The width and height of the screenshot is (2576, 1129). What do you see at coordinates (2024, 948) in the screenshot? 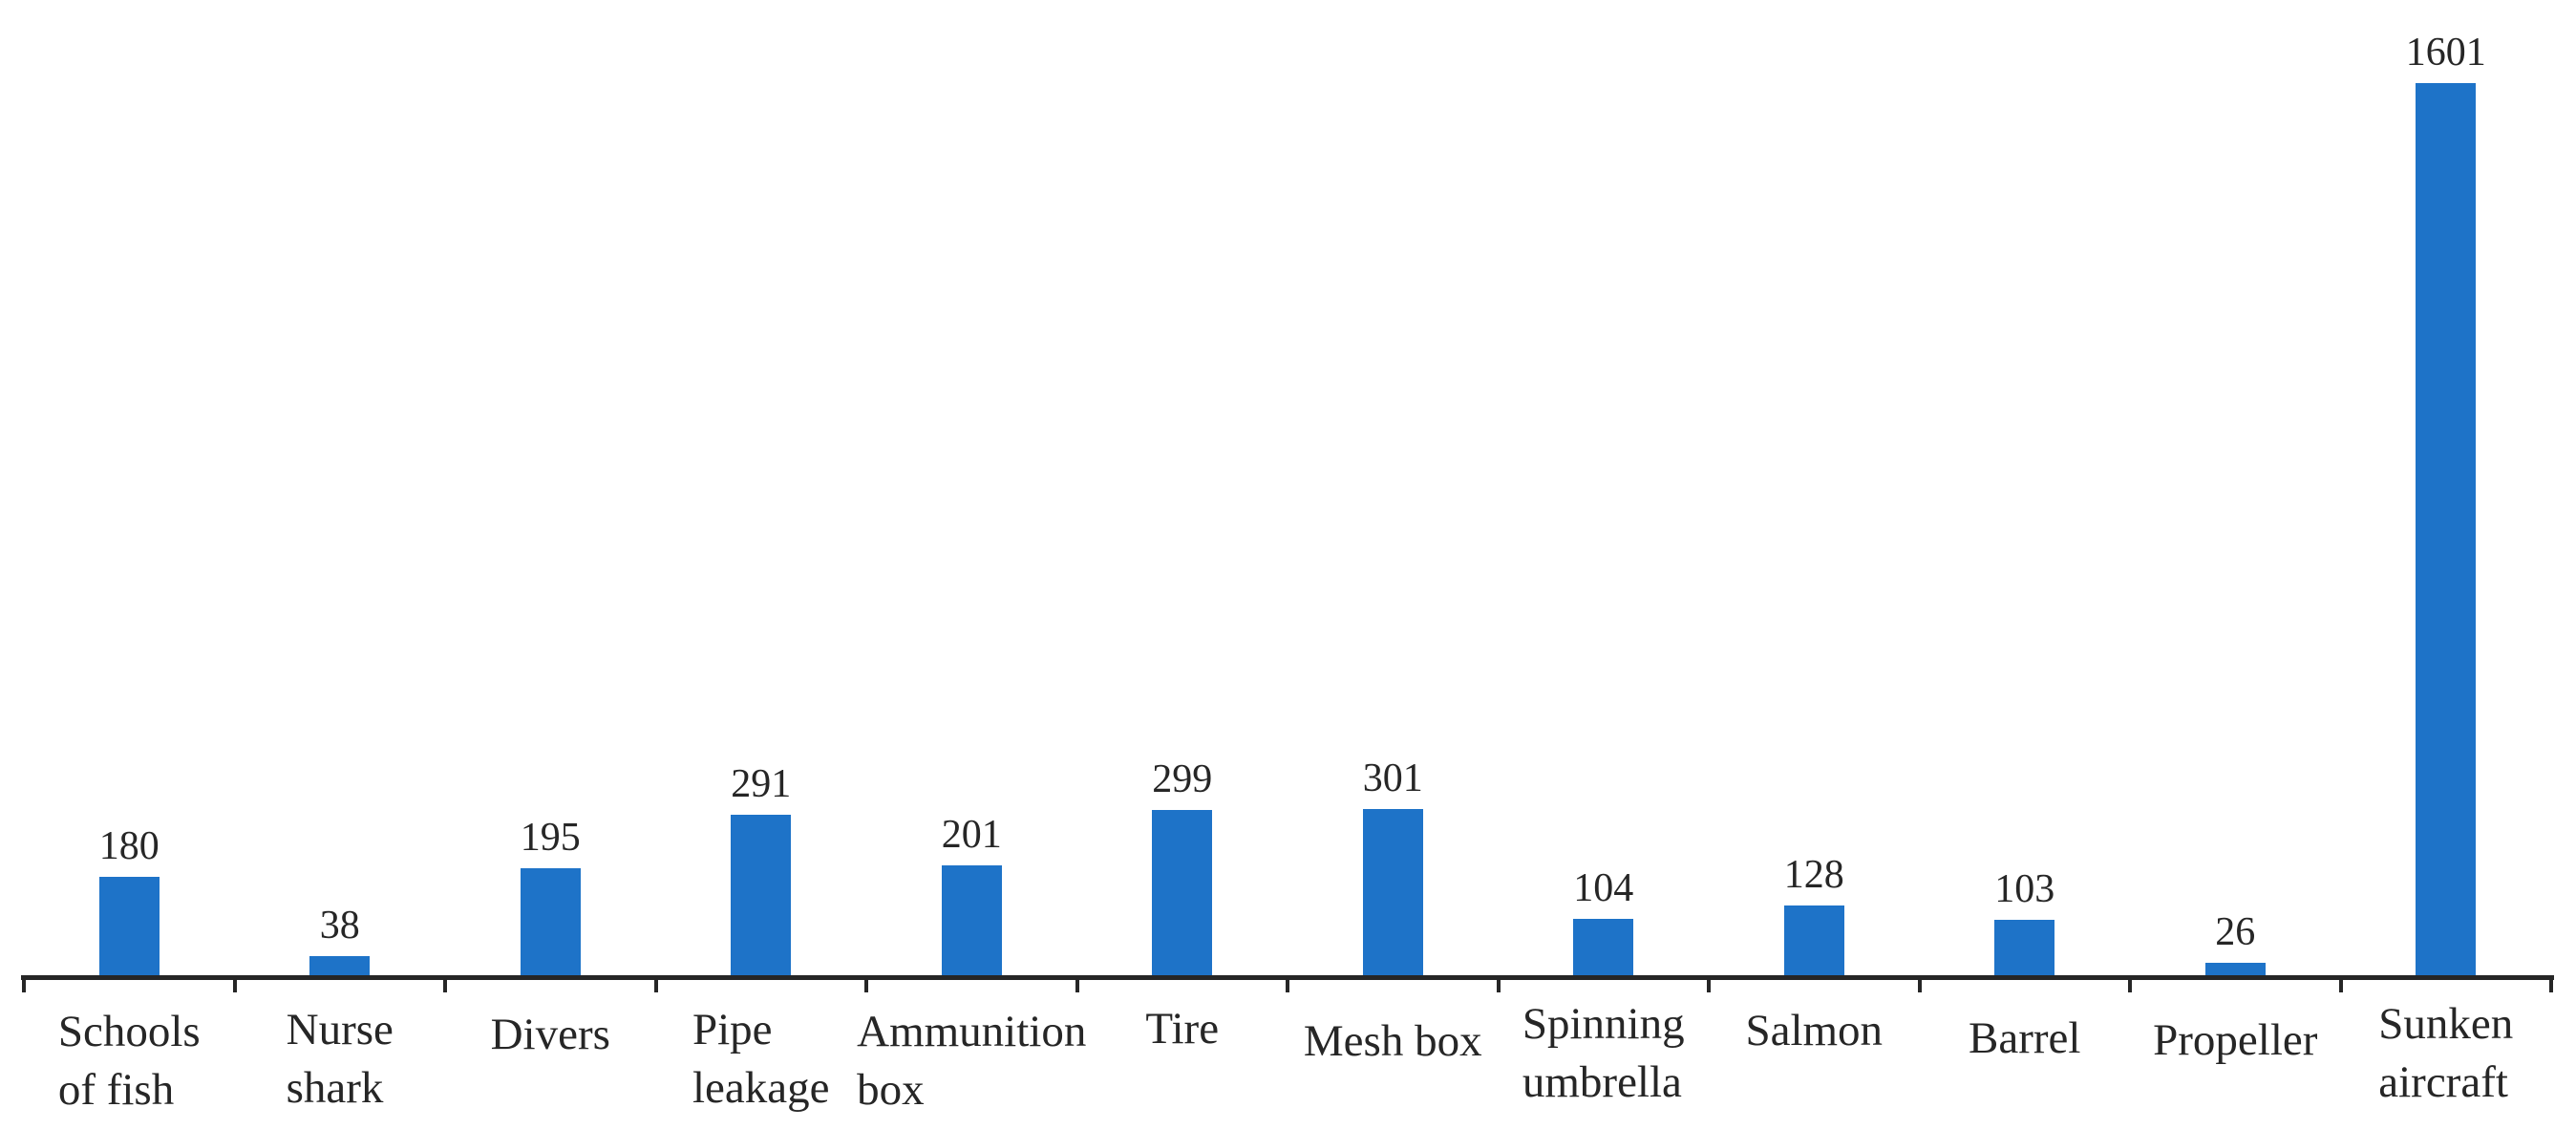
I see `bar-barrel` at bounding box center [2024, 948].